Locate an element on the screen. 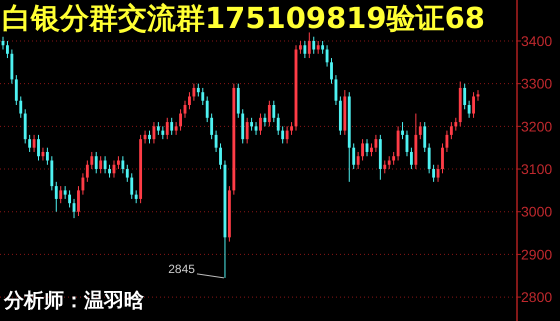  y-tick-label: 3000 is located at coordinates (536, 212).